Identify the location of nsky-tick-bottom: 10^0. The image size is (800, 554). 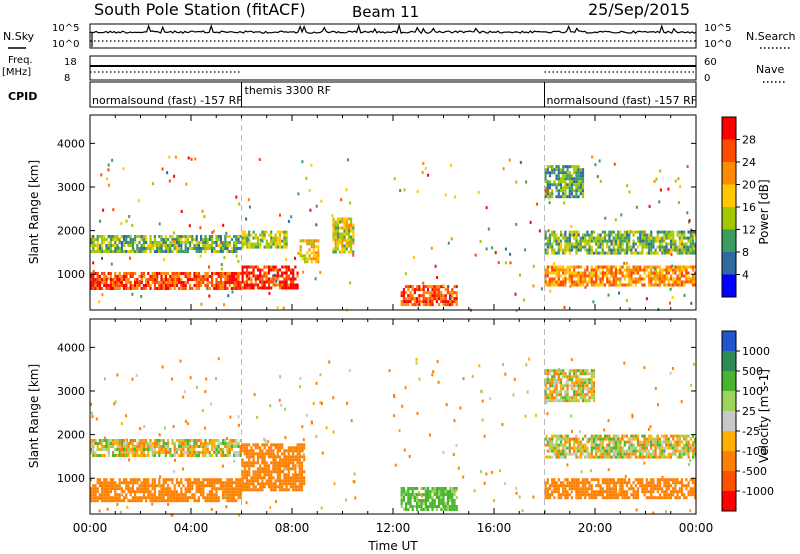
(65, 44).